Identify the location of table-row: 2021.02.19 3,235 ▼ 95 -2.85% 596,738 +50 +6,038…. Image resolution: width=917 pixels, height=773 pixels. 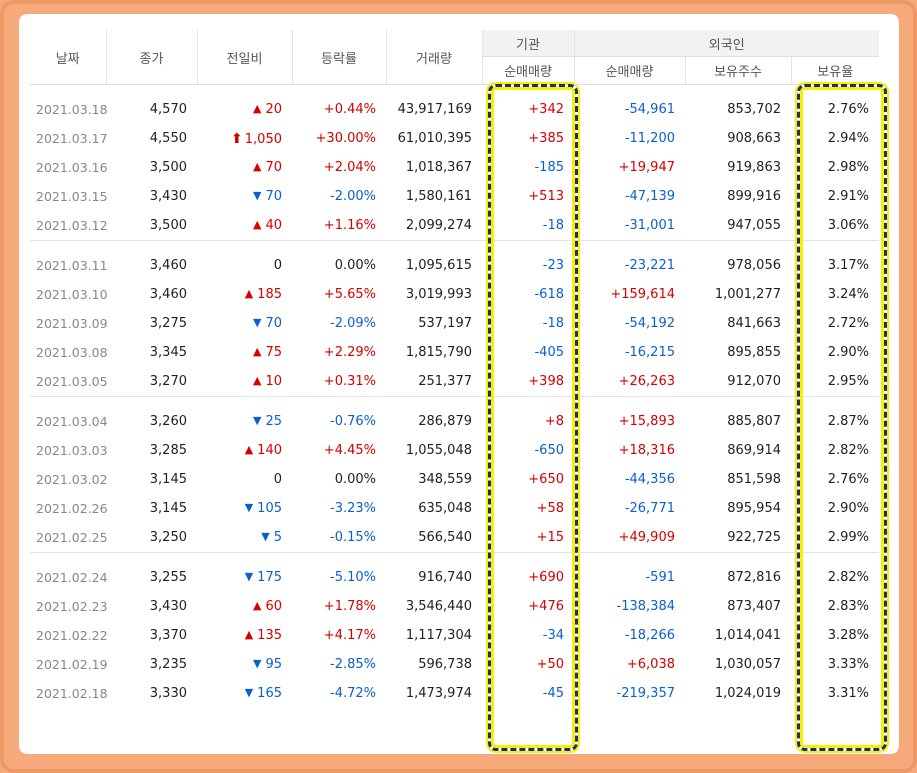
(454, 664).